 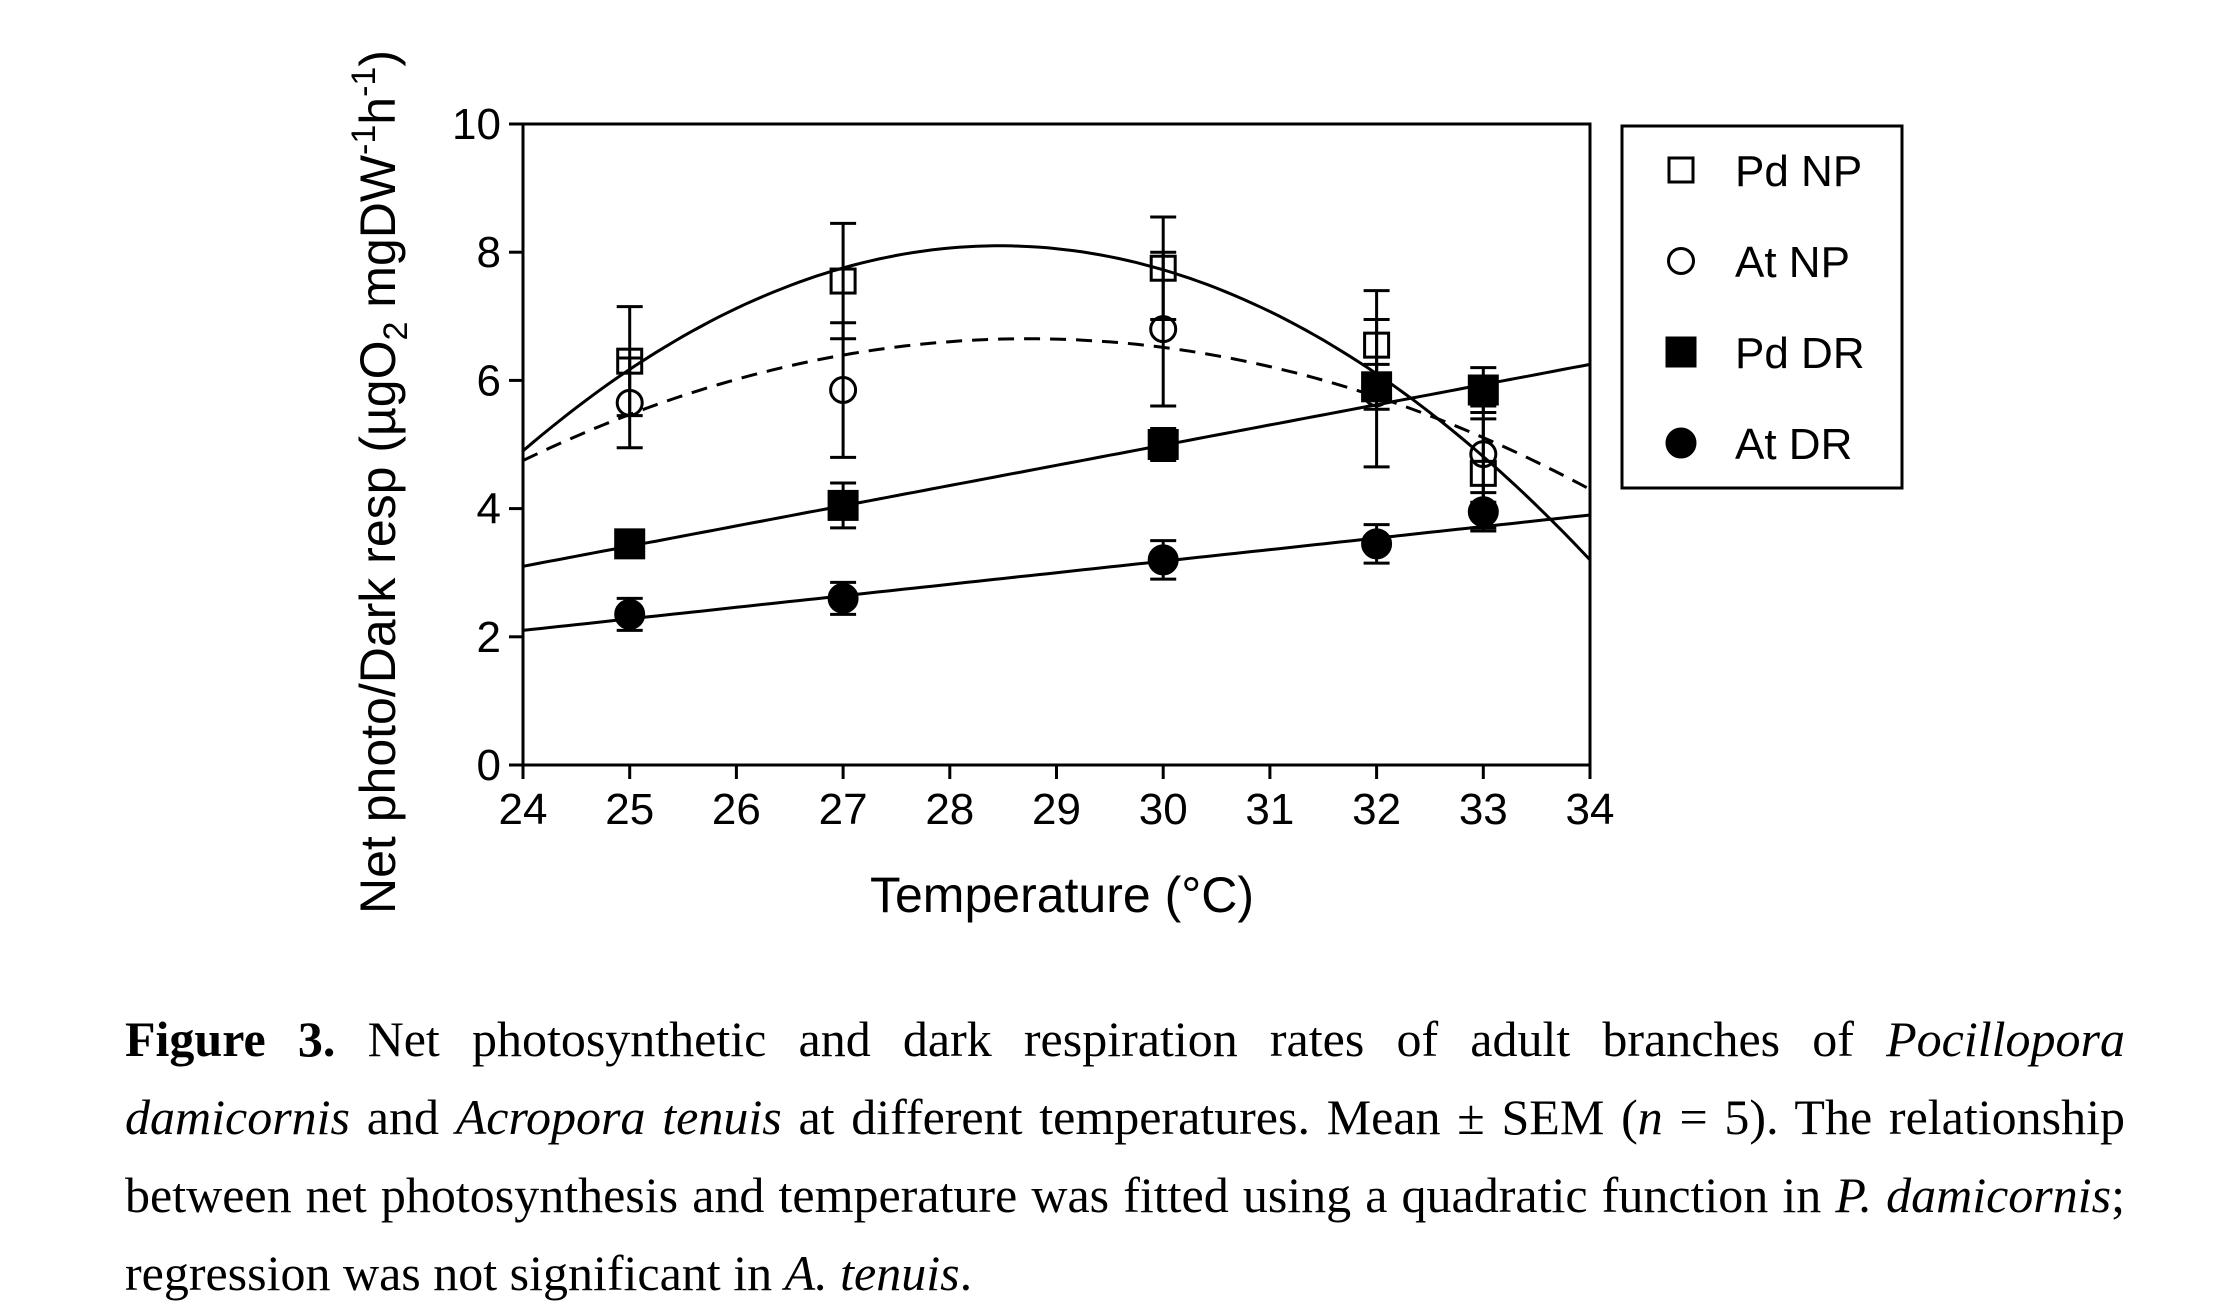 I want to click on legend-label-at-np: At NP, so click(x=1792, y=262).